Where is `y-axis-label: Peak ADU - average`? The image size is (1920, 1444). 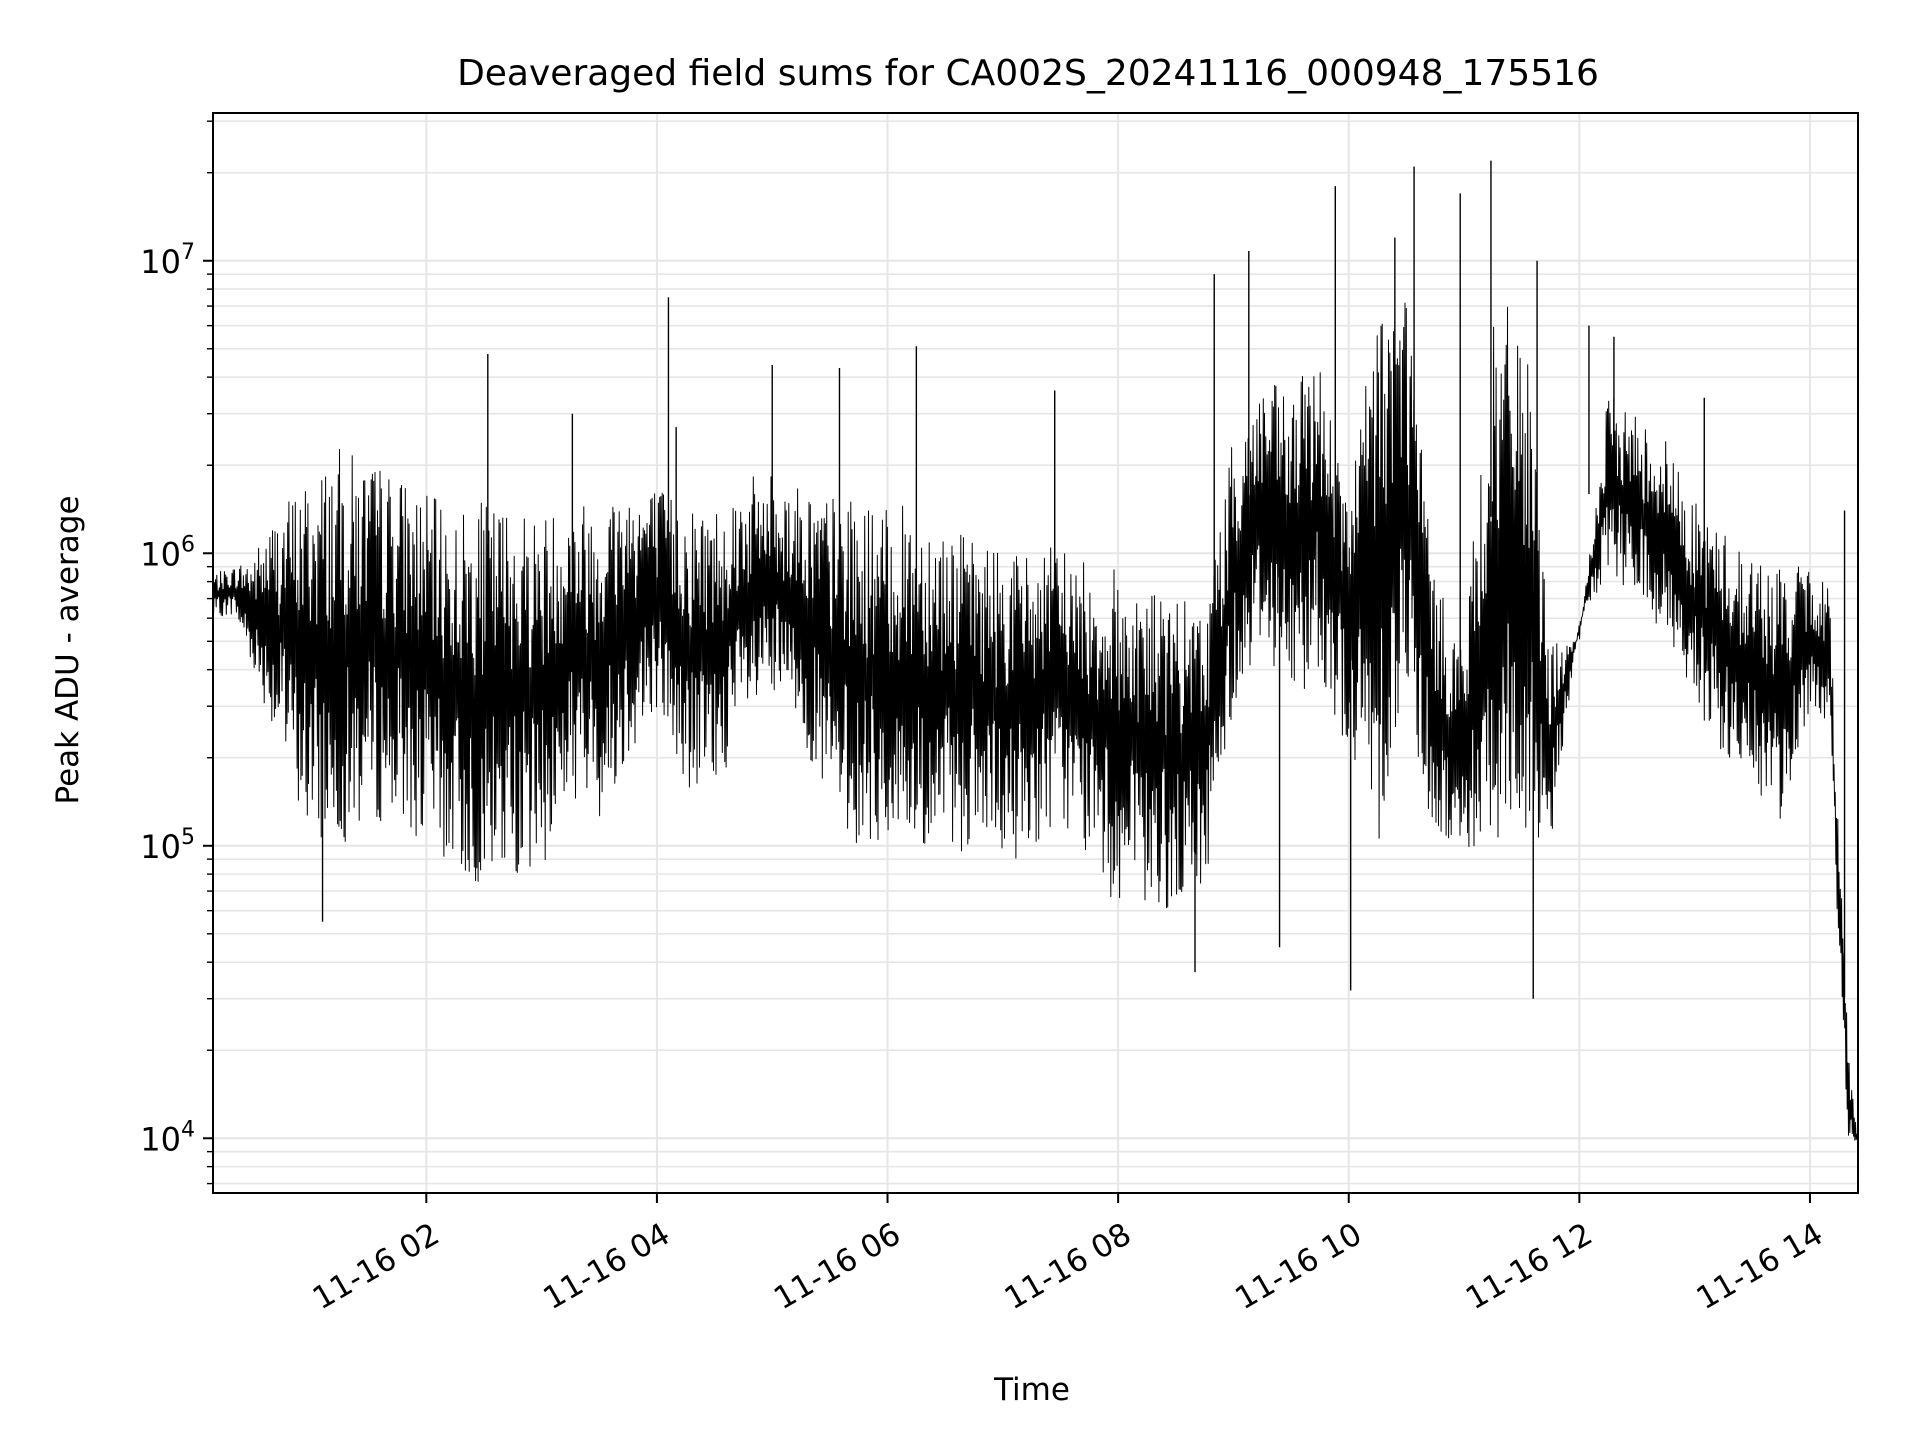 y-axis-label: Peak ADU - average is located at coordinates (68, 649).